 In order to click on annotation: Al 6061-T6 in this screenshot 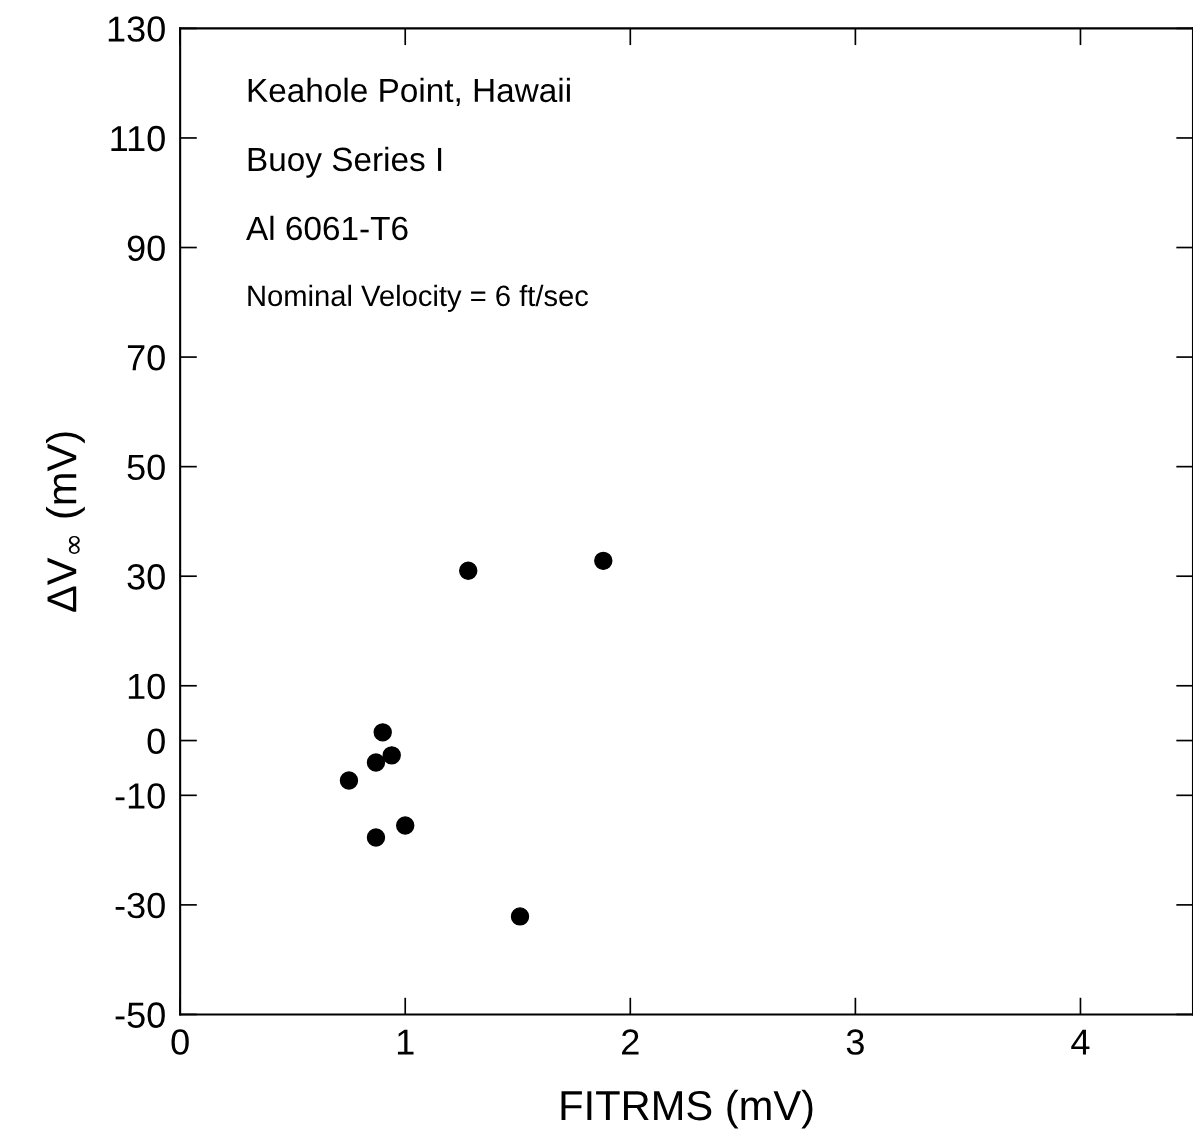, I will do `click(327, 228)`.